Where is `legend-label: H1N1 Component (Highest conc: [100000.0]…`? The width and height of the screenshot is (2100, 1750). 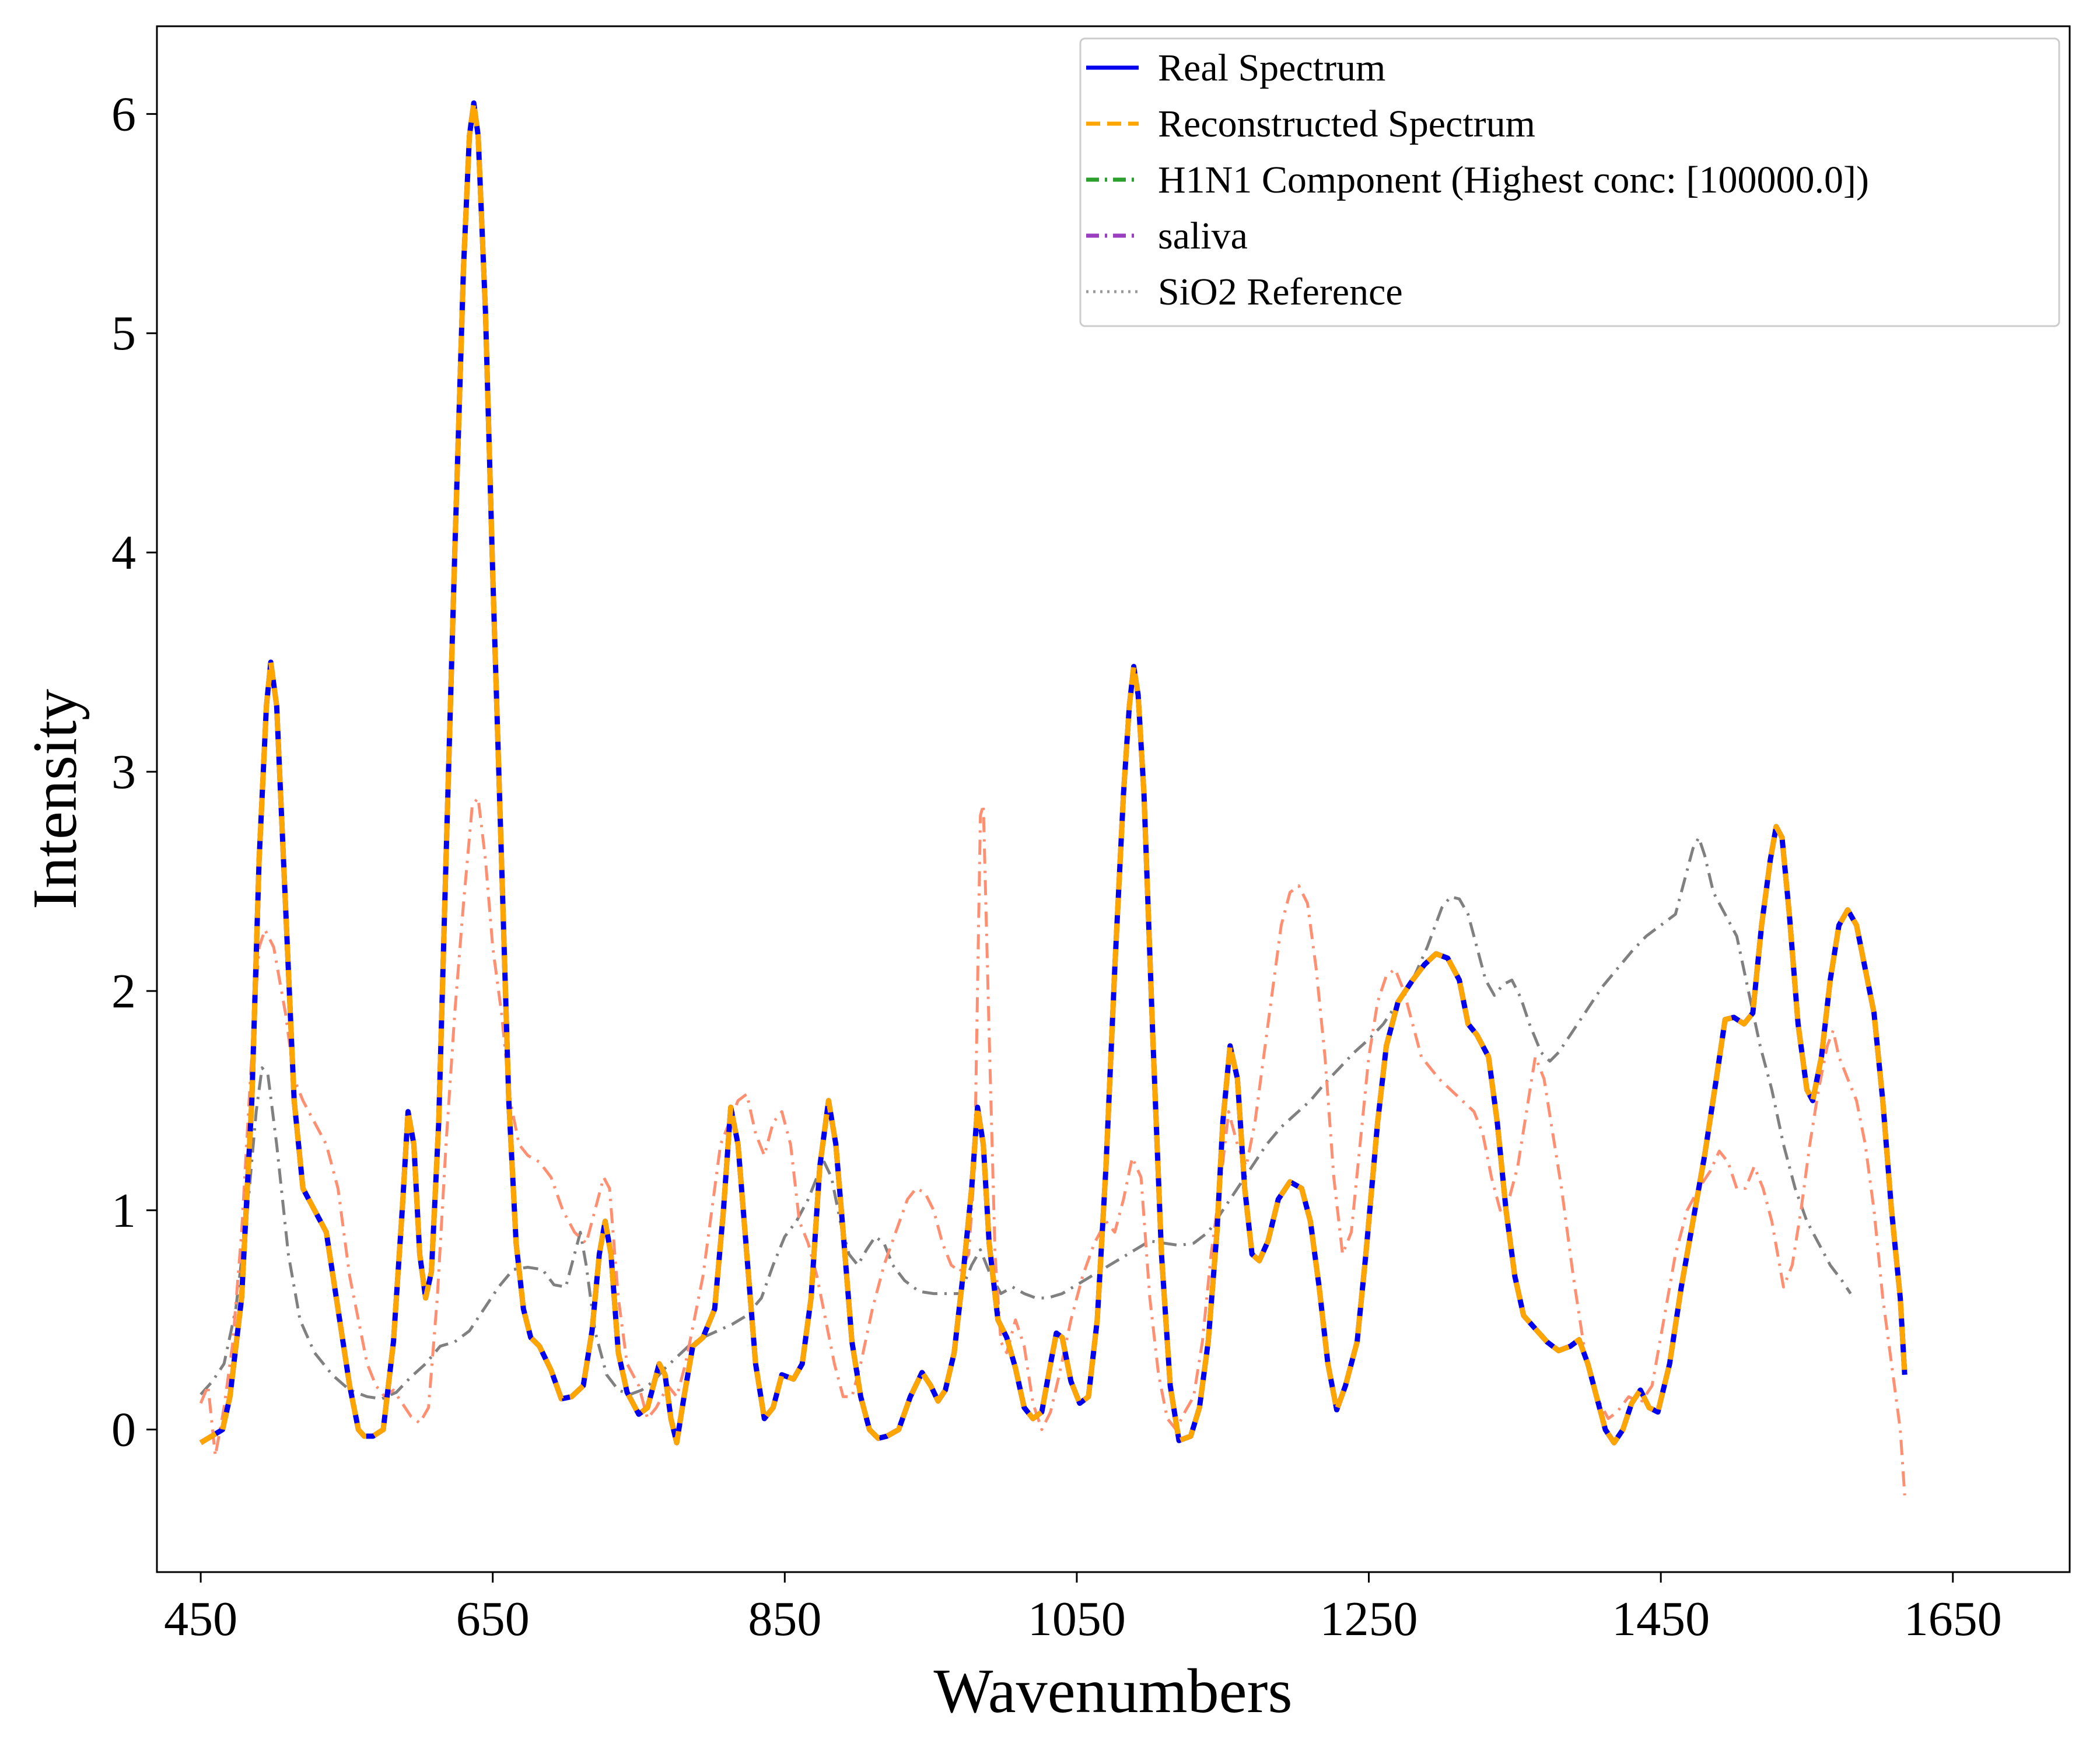 legend-label: H1N1 Component (Highest conc: [100000.0]… is located at coordinates (1513, 180).